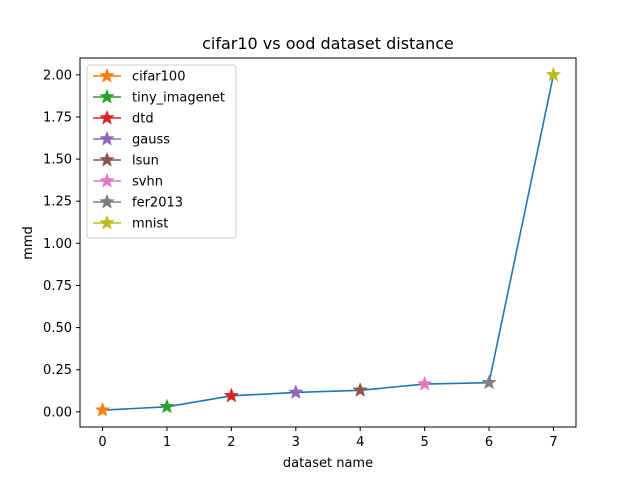 The width and height of the screenshot is (640, 485). Describe the element at coordinates (151, 140) in the screenshot. I see `legend-label: gauss` at that location.